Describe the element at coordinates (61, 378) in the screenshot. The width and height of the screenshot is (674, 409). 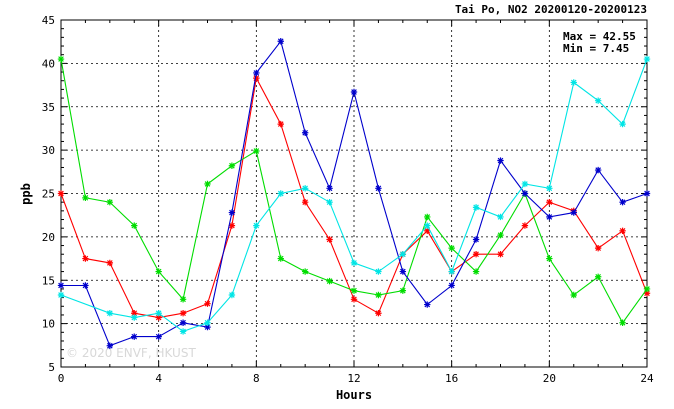
I see `x-tick-label: 0` at that location.